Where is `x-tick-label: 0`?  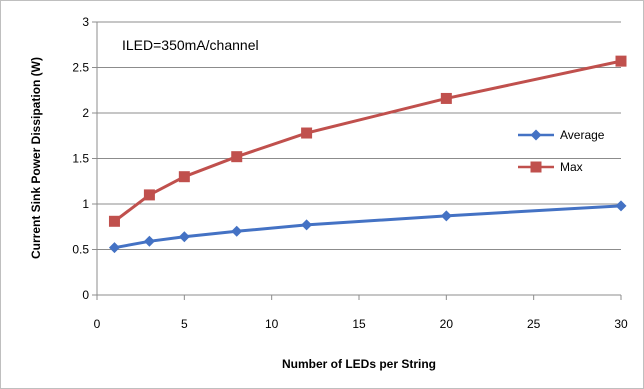 x-tick-label: 0 is located at coordinates (97, 324).